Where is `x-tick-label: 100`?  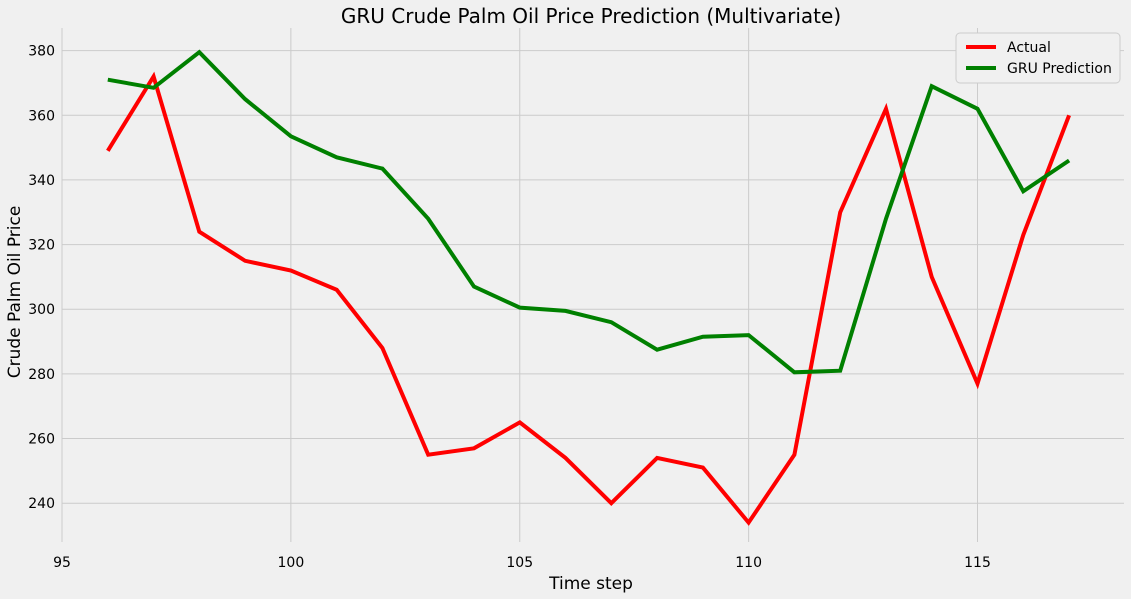
x-tick-label: 100 is located at coordinates (291, 563).